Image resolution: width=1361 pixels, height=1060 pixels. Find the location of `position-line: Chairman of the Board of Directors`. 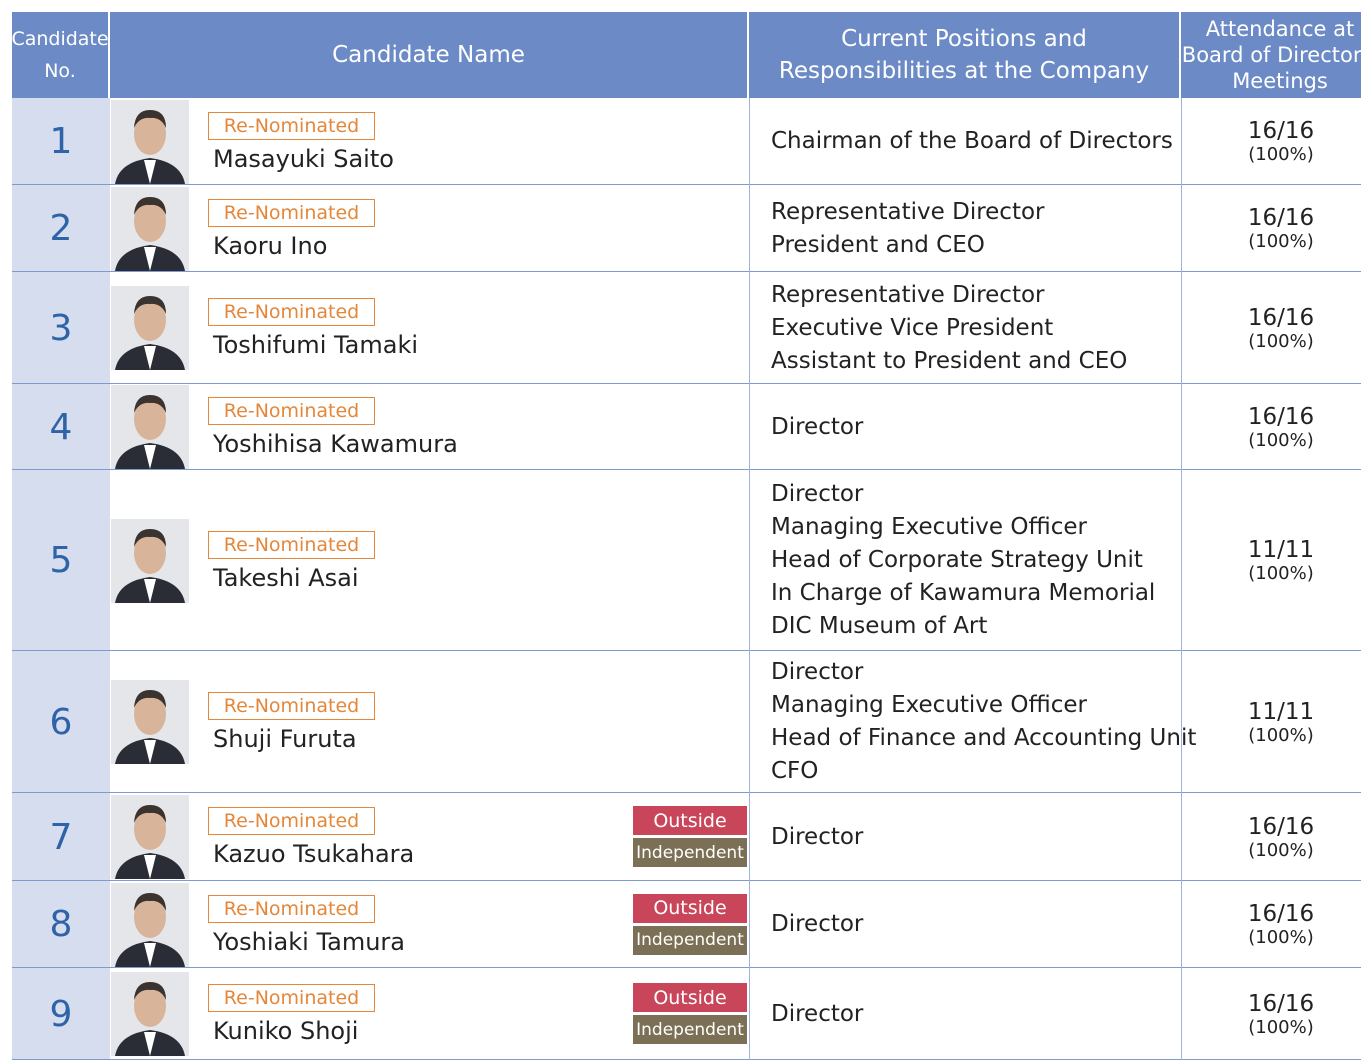

position-line: Chairman of the Board of Directors is located at coordinates (972, 141).